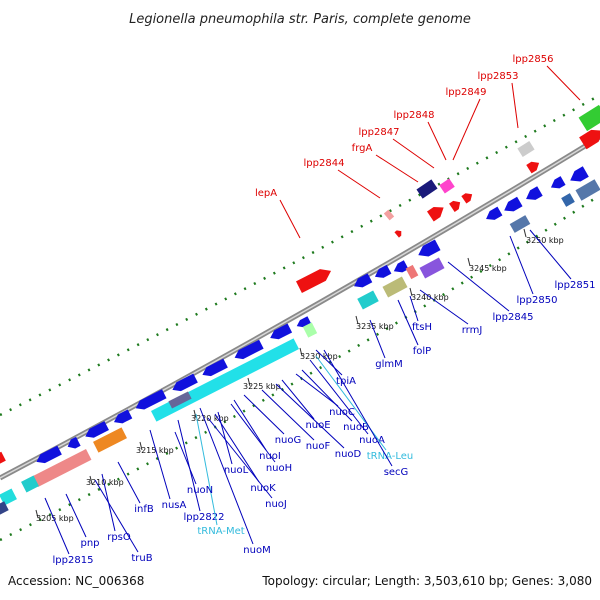  Describe the element at coordinates (256, 550) in the screenshot. I see `bottom-gene-label: nuoM` at that location.